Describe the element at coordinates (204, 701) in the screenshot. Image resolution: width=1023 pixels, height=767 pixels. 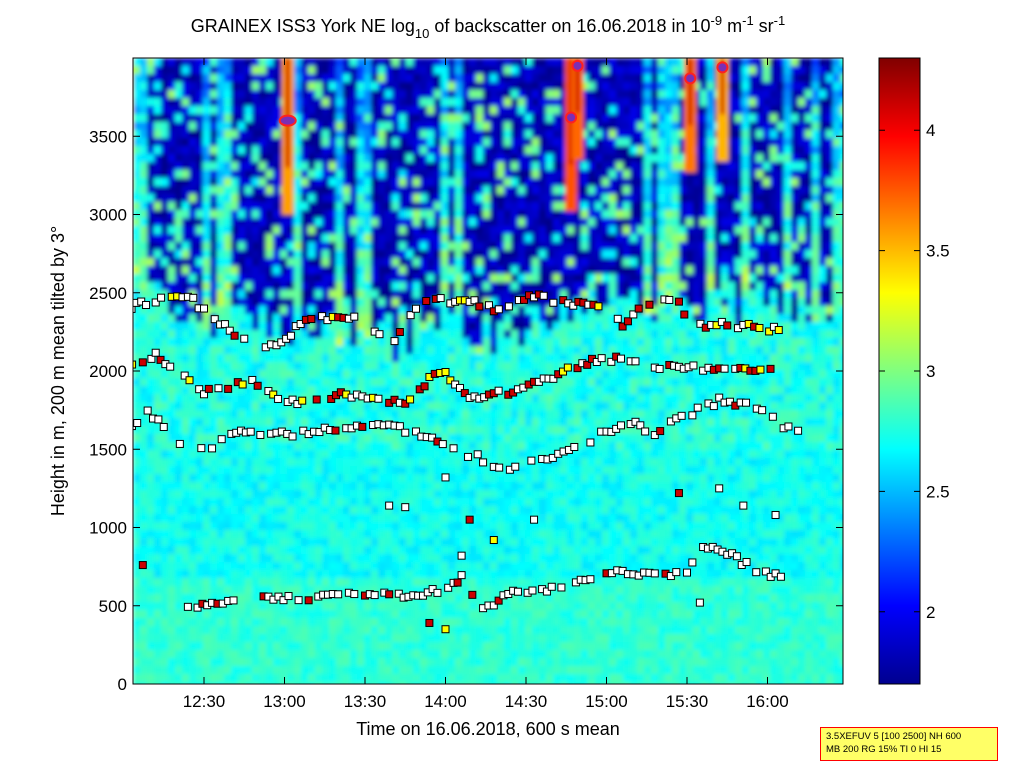
I see `x-tick-label: 12:30` at that location.